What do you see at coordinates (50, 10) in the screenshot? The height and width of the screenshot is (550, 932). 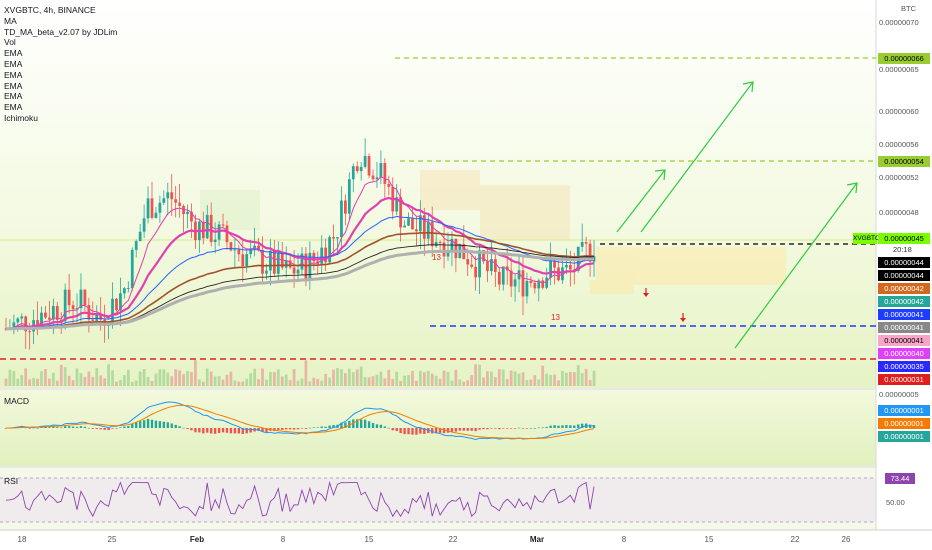 I see `symbol-title: XVGBTC, 4h, BINANCE` at bounding box center [50, 10].